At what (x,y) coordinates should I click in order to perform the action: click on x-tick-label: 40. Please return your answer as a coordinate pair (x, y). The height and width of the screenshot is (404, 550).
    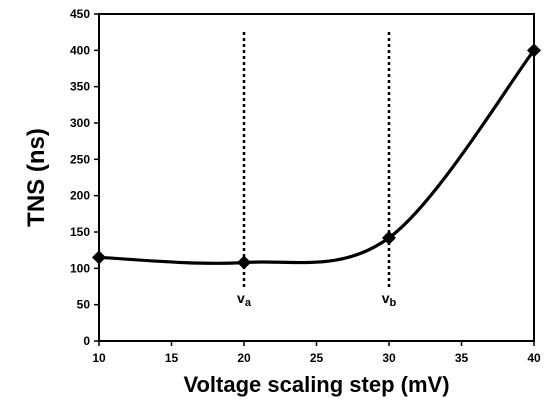
    Looking at the image, I should click on (534, 358).